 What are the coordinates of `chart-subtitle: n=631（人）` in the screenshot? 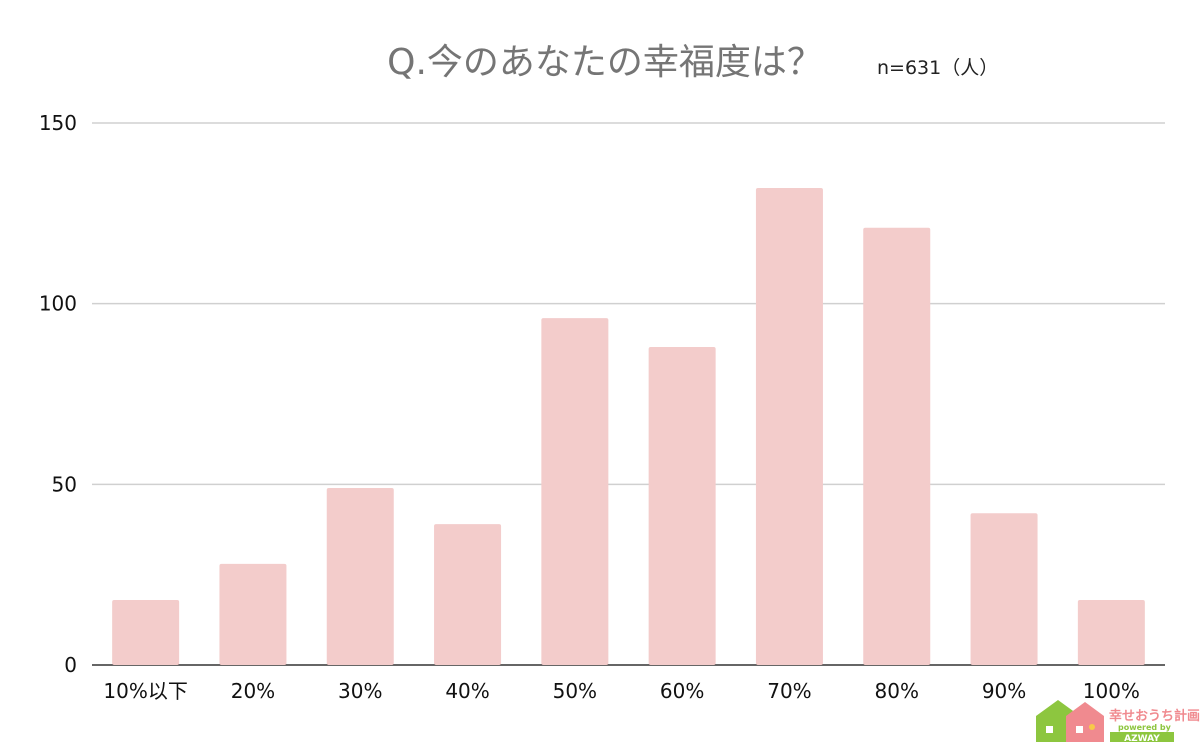 It's located at (937, 68).